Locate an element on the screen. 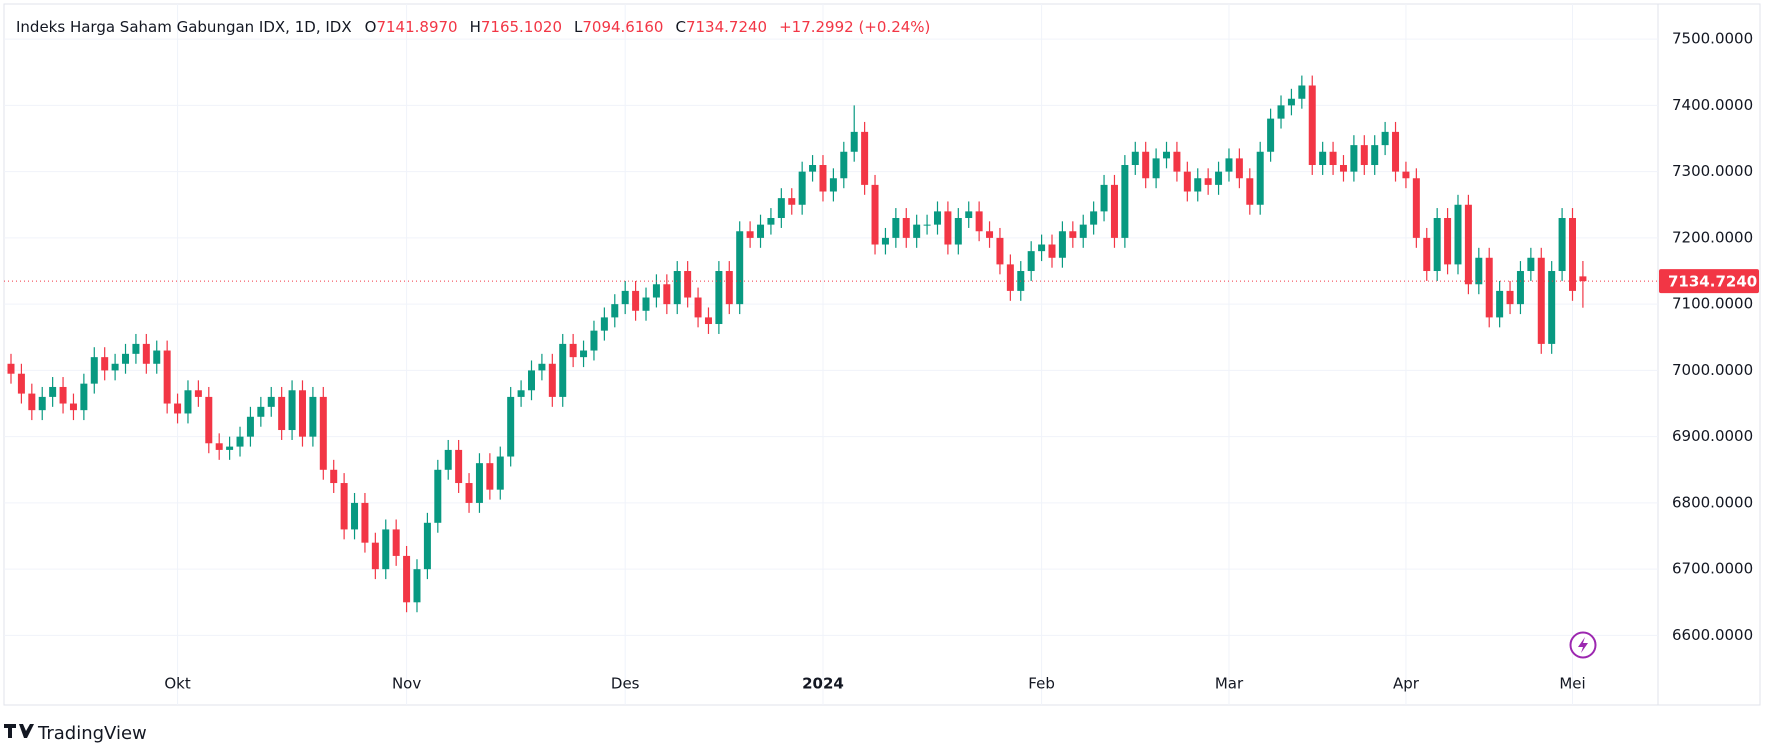  header-value: 7165.1020 is located at coordinates (521, 27).